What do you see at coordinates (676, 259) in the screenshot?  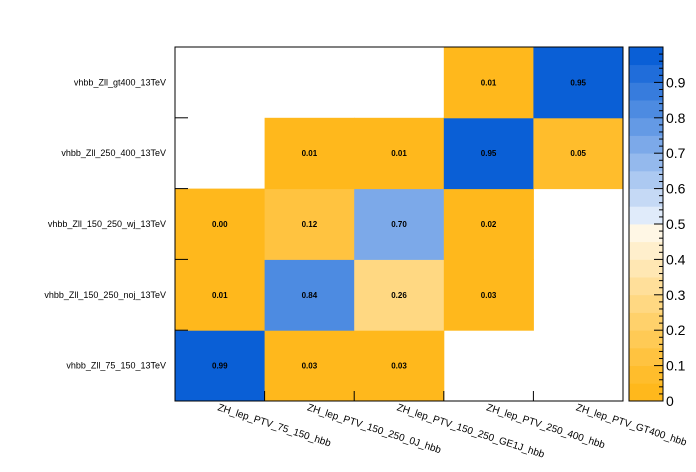 I see `colorbar-tick-label: 0.4` at bounding box center [676, 259].